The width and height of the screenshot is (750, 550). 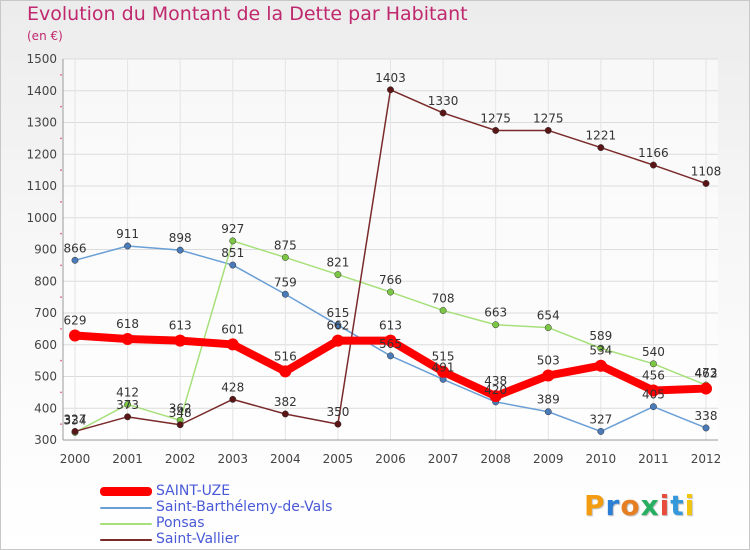 I want to click on logo-letter: P, so click(x=595, y=505).